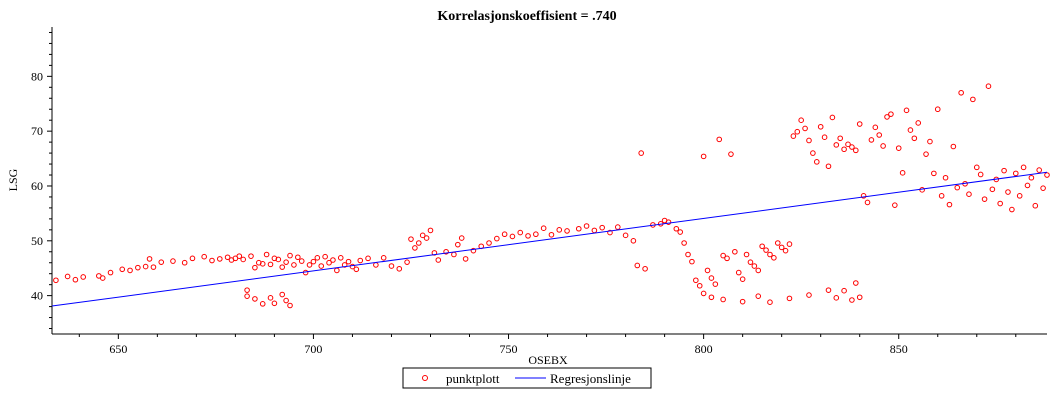 The height and width of the screenshot is (400, 1054). Describe the element at coordinates (37, 296) in the screenshot. I see `y-tick-label: 40` at that location.